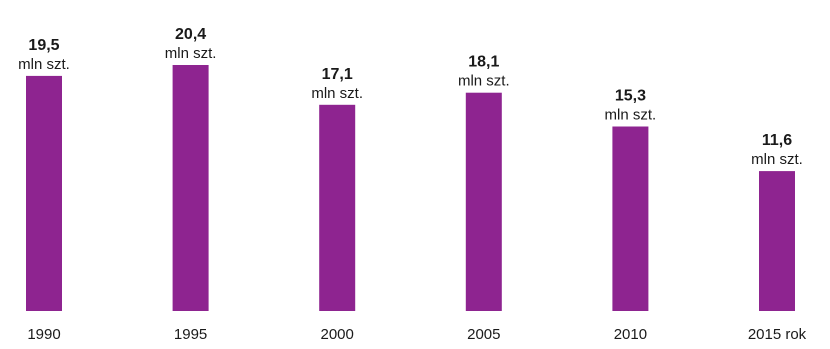 The height and width of the screenshot is (349, 830). What do you see at coordinates (416, 334) in the screenshot?
I see `x-tick-labels-group: 1990 1995 2000 2005 2010 2015 rok` at bounding box center [416, 334].